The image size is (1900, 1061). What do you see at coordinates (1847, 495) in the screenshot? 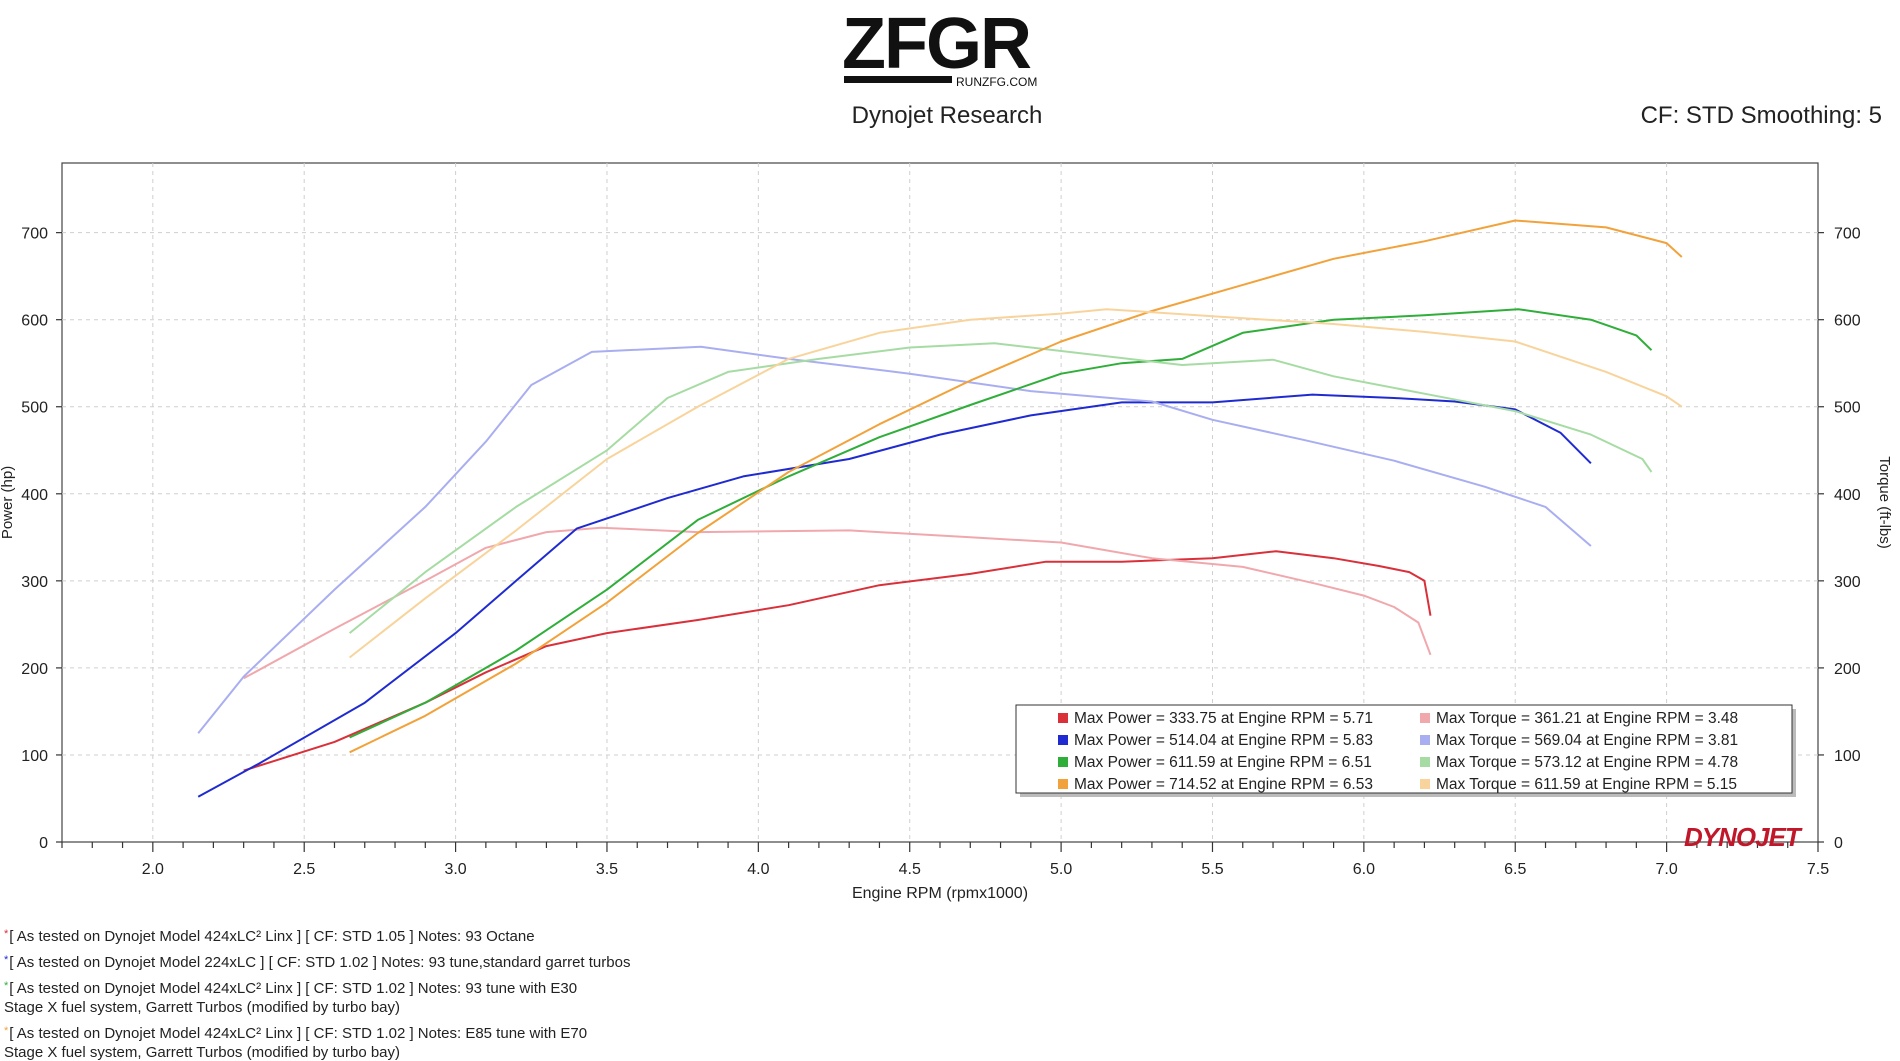
I see `y-tick-label-right: 400` at bounding box center [1847, 495].